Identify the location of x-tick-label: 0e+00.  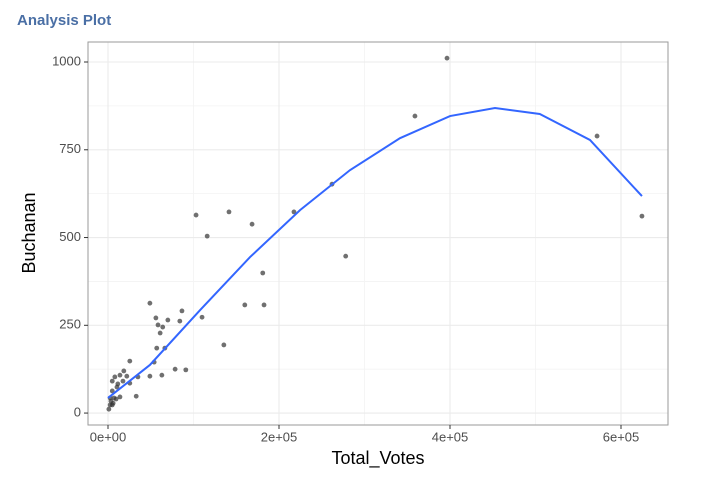
(108, 436).